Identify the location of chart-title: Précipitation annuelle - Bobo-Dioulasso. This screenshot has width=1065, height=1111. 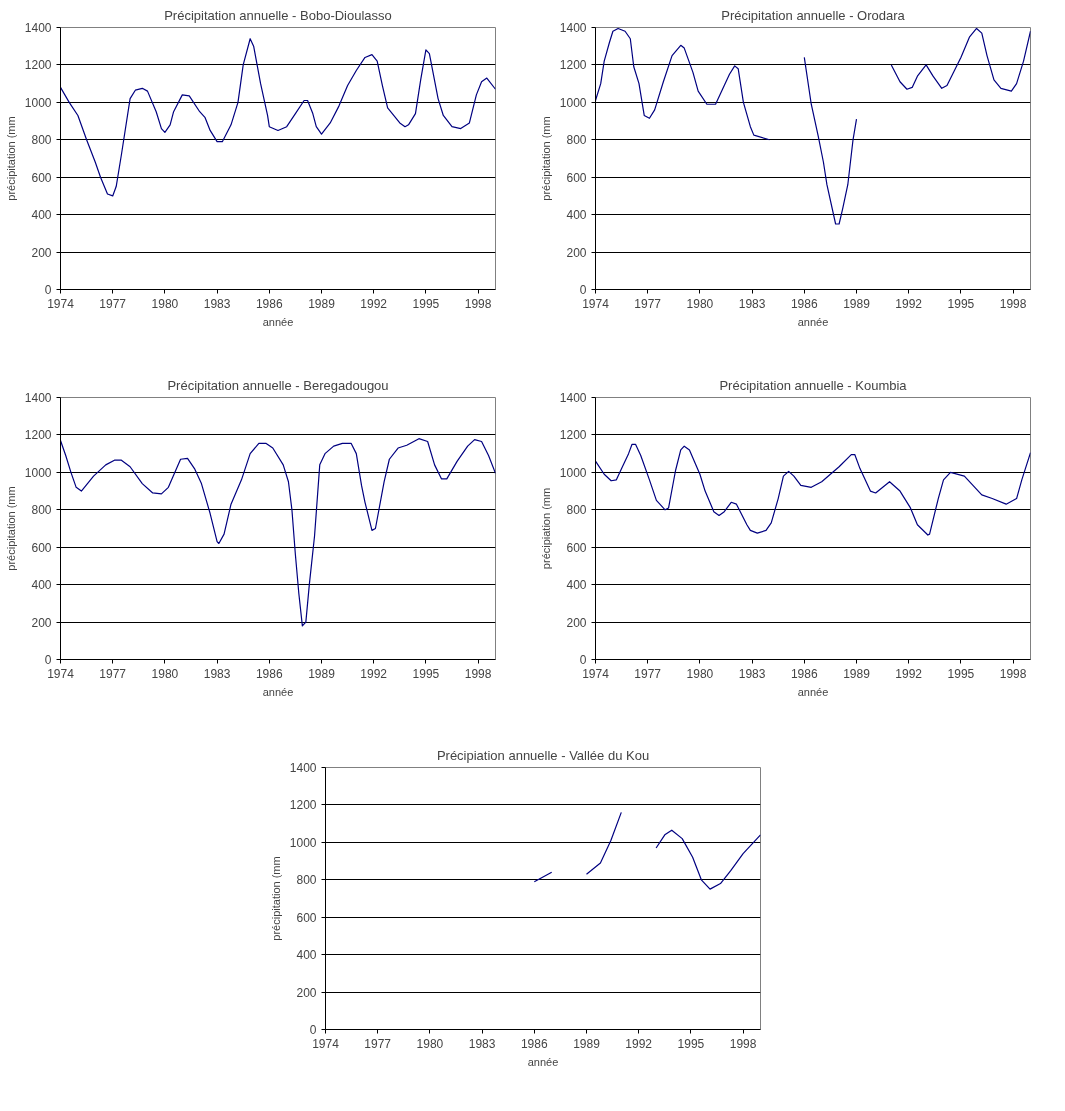
(278, 15).